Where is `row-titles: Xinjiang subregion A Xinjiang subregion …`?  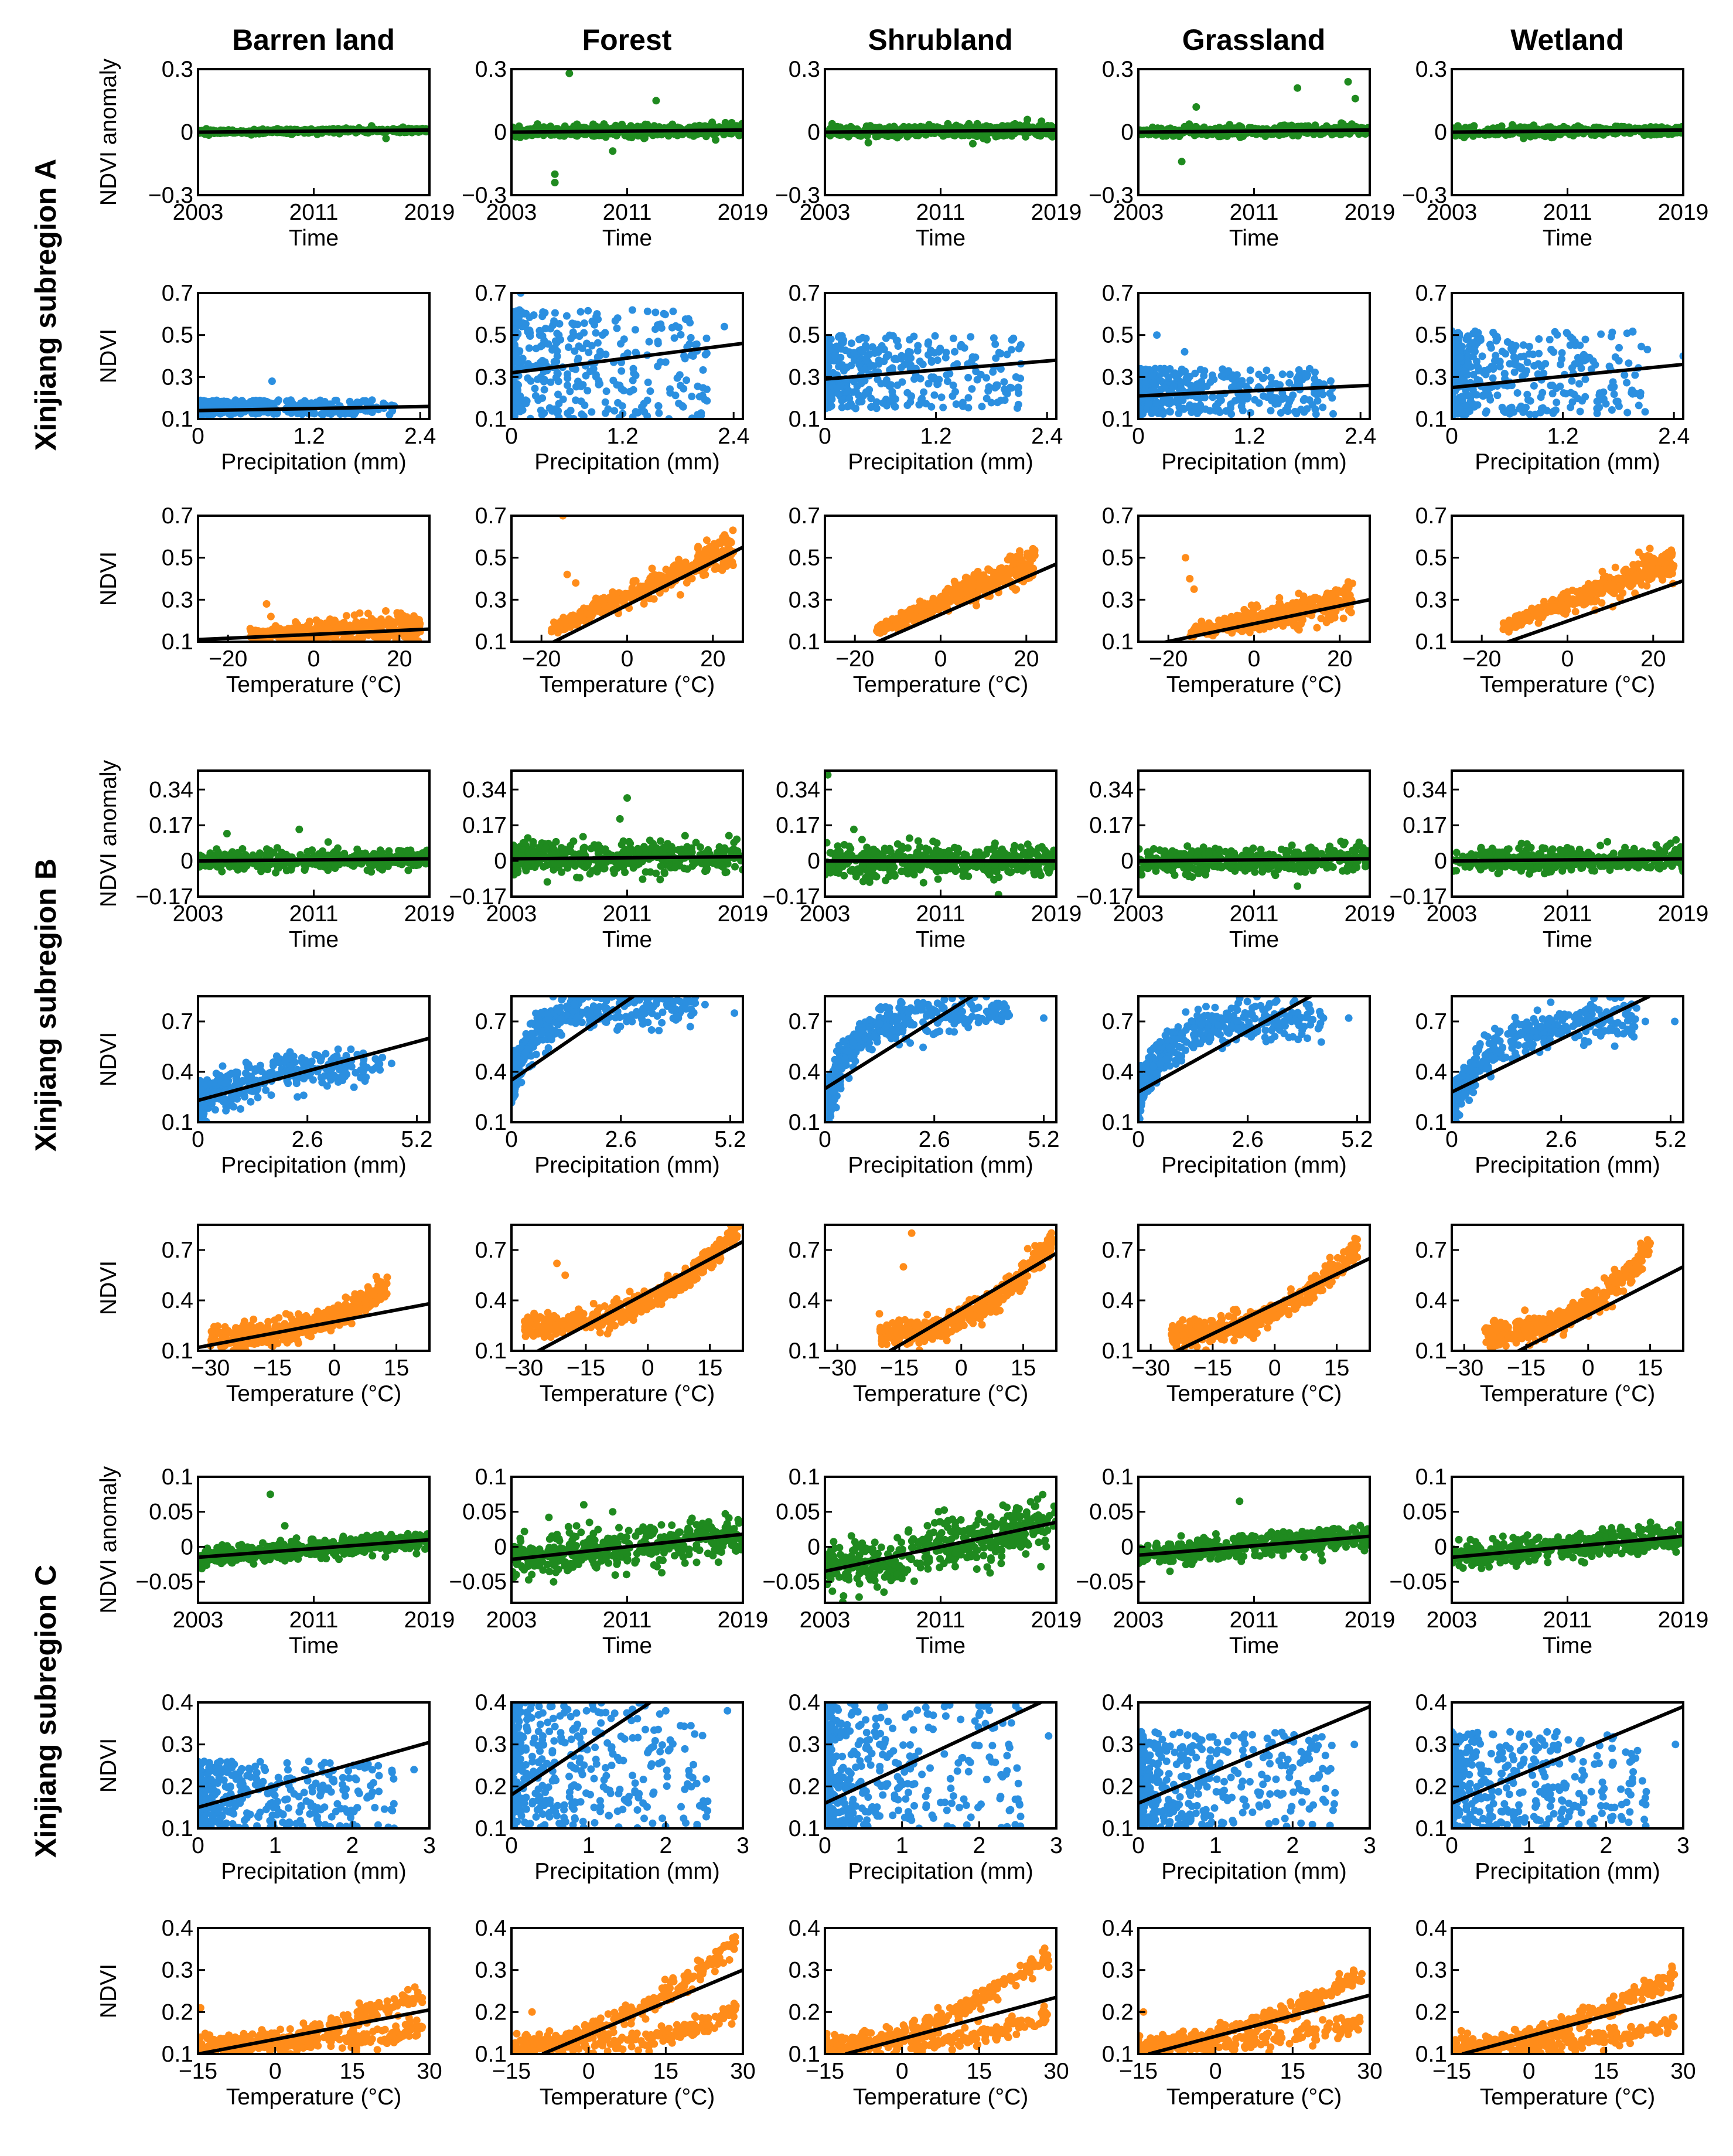 row-titles: Xinjiang subregion A Xinjiang subregion … is located at coordinates (45, 1008).